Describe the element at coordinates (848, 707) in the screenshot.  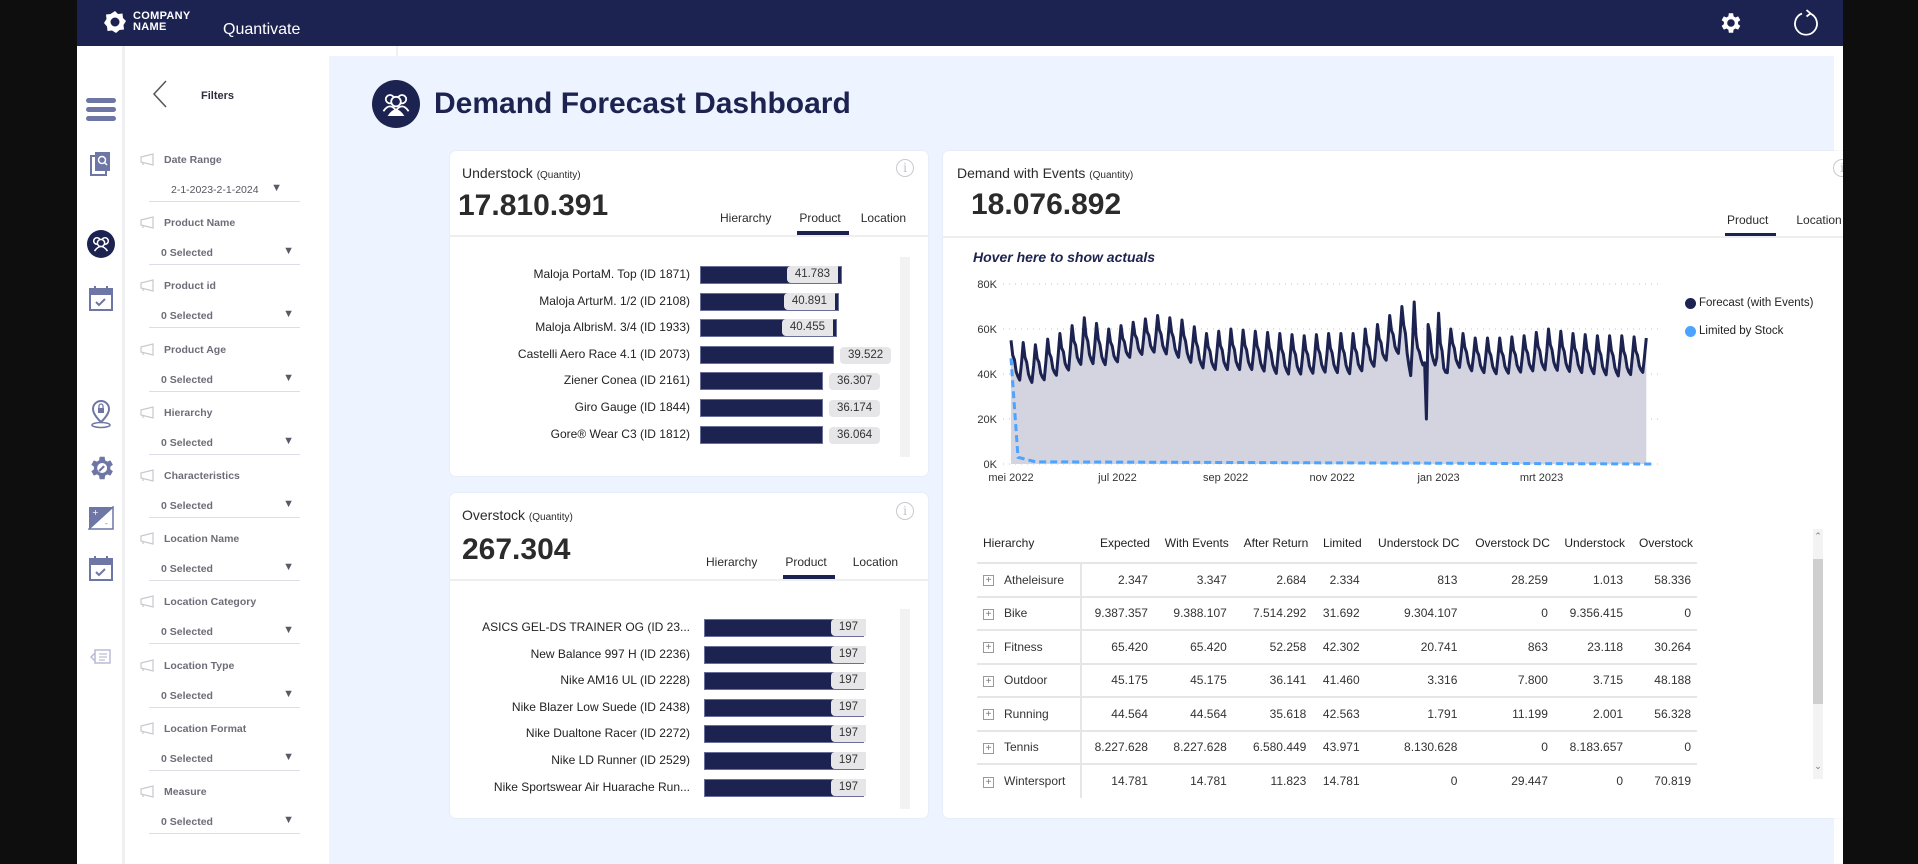
I see `bar-value-label: 197` at that location.